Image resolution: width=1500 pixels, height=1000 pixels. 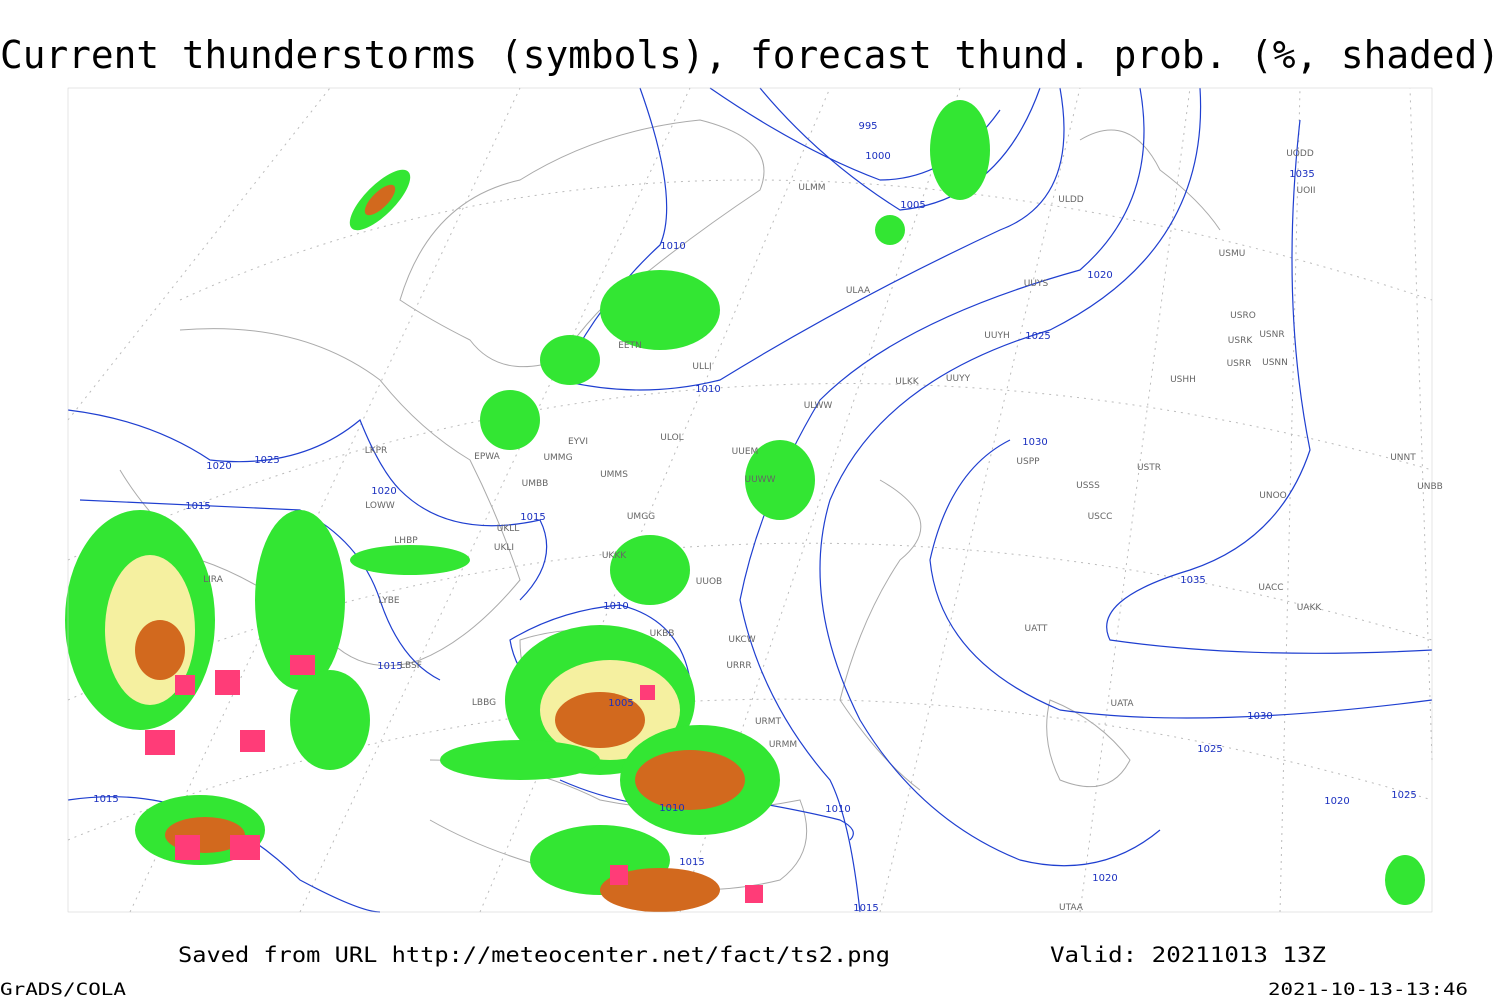 What do you see at coordinates (1183, 380) in the screenshot?
I see `station-label: USHH` at bounding box center [1183, 380].